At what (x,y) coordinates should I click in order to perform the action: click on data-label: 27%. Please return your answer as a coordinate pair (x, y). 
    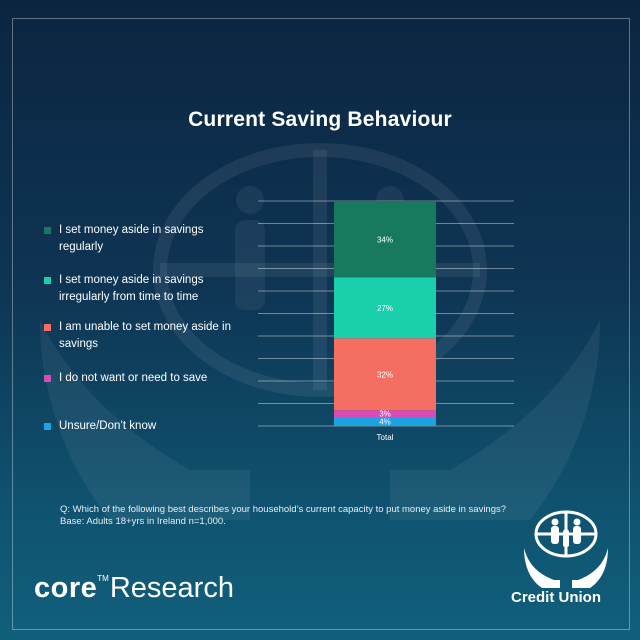
    Looking at the image, I should click on (385, 308).